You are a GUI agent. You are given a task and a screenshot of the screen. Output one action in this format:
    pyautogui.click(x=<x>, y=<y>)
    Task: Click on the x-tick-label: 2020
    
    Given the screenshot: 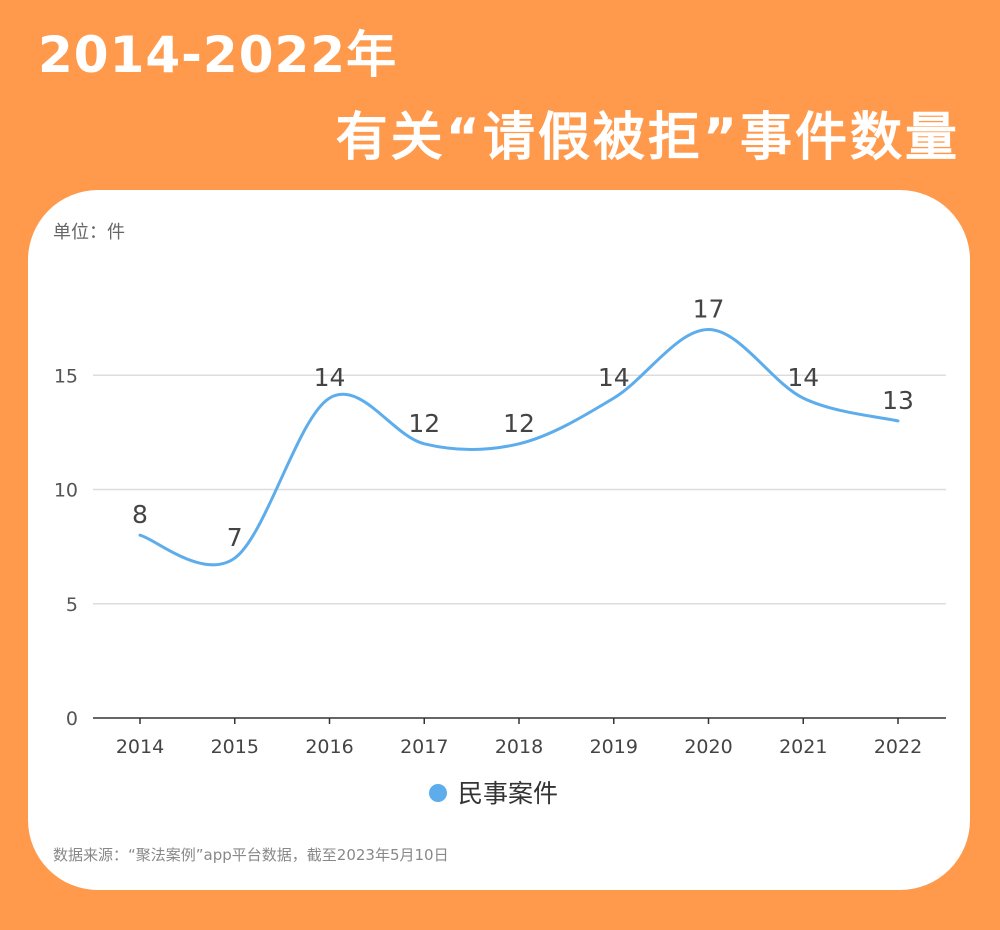 What is the action you would take?
    pyautogui.click(x=708, y=747)
    